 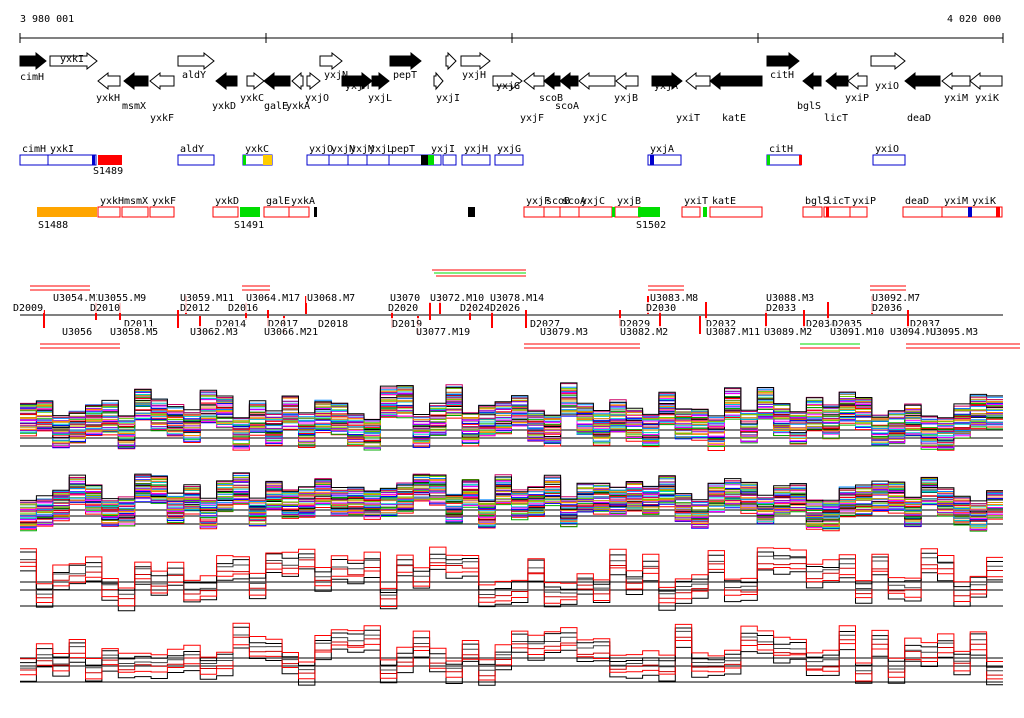 I want to click on gene-arrow-deaD, so click(x=922, y=81).